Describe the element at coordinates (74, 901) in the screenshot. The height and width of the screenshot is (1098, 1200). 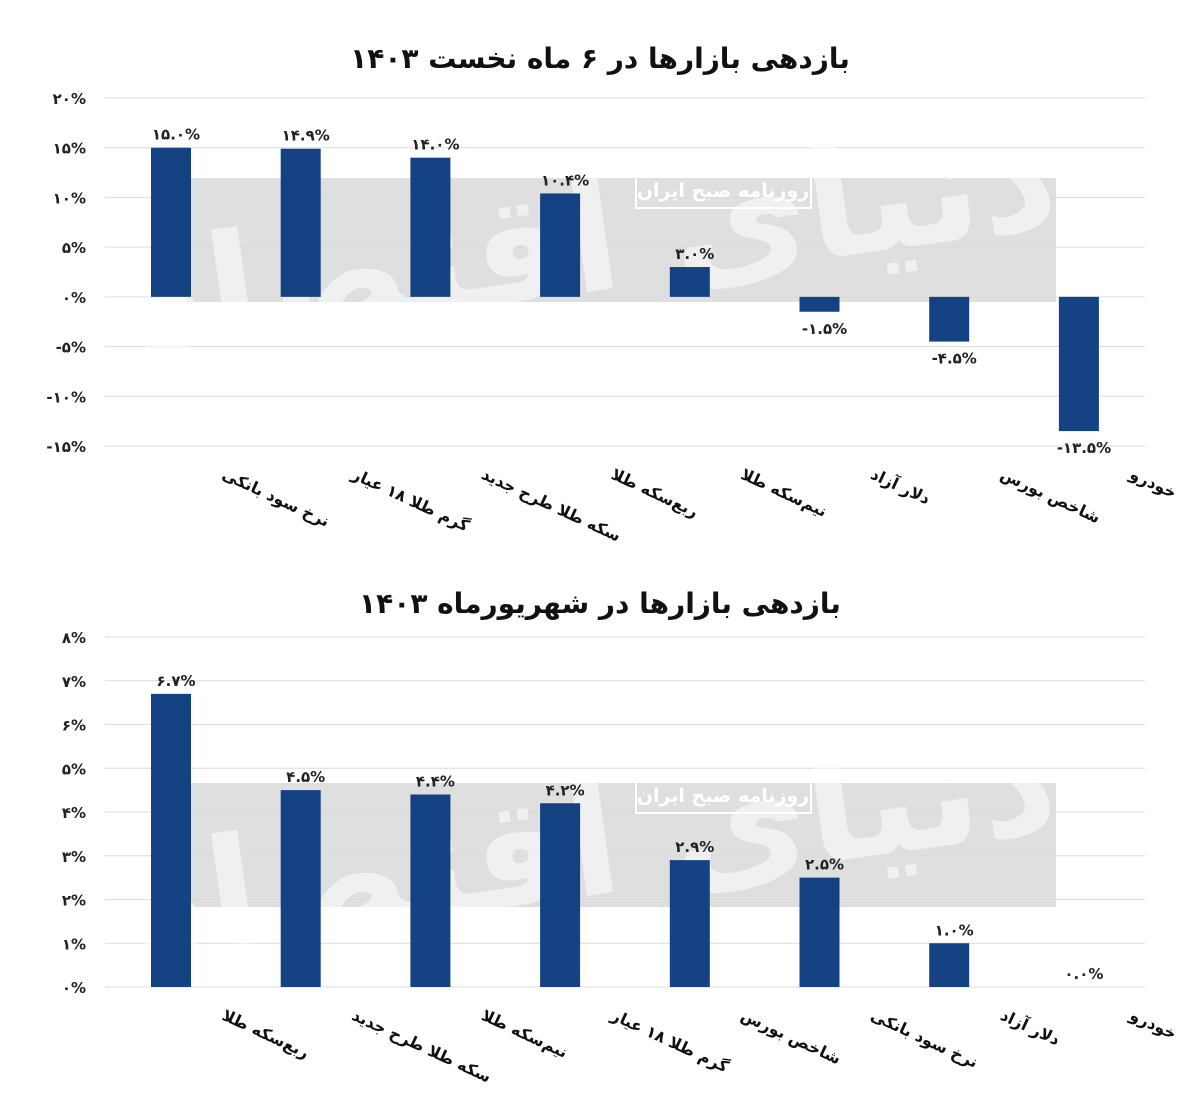
I see `y-tick-label: ۲%` at that location.